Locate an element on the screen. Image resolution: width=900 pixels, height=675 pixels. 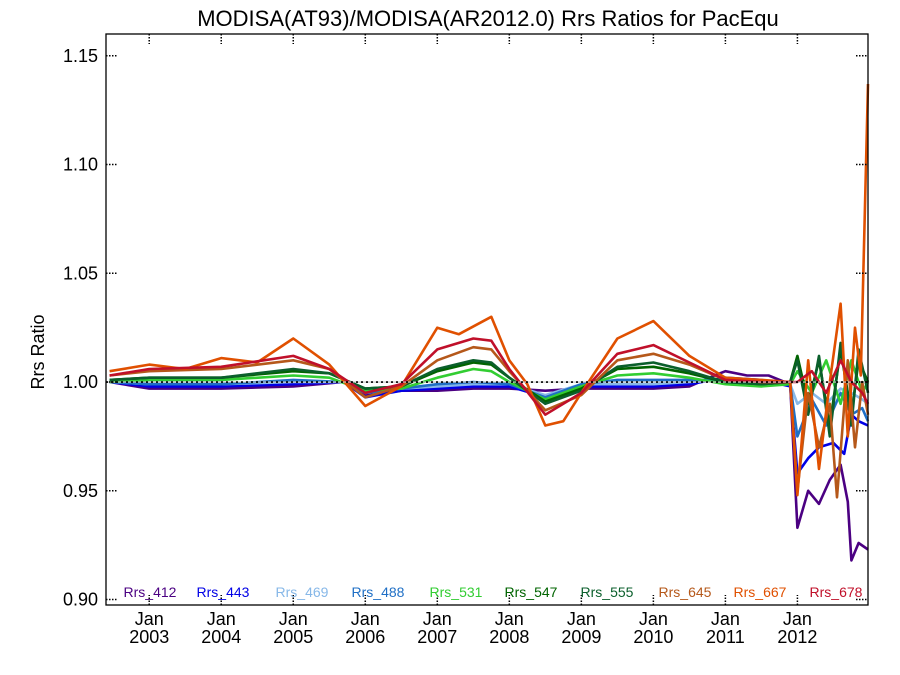
y-tick-label: 0.95 is located at coordinates (80, 491).